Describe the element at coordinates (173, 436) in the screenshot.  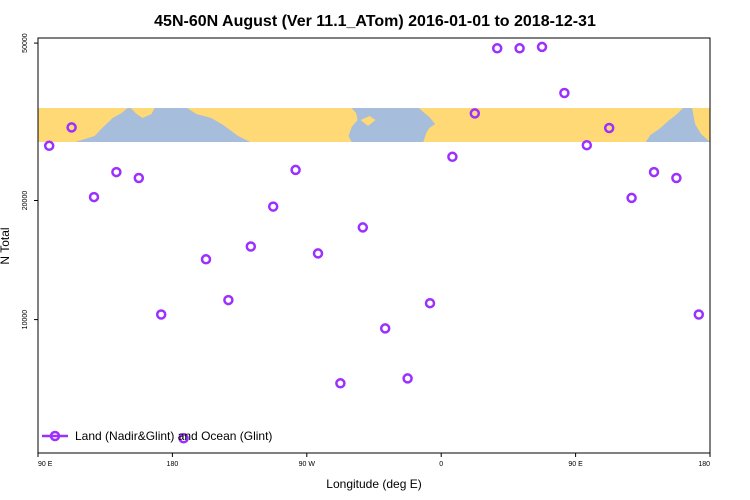
I see `legend-entry: Land (Nadir&Glint) and Ocean (Glint)` at that location.